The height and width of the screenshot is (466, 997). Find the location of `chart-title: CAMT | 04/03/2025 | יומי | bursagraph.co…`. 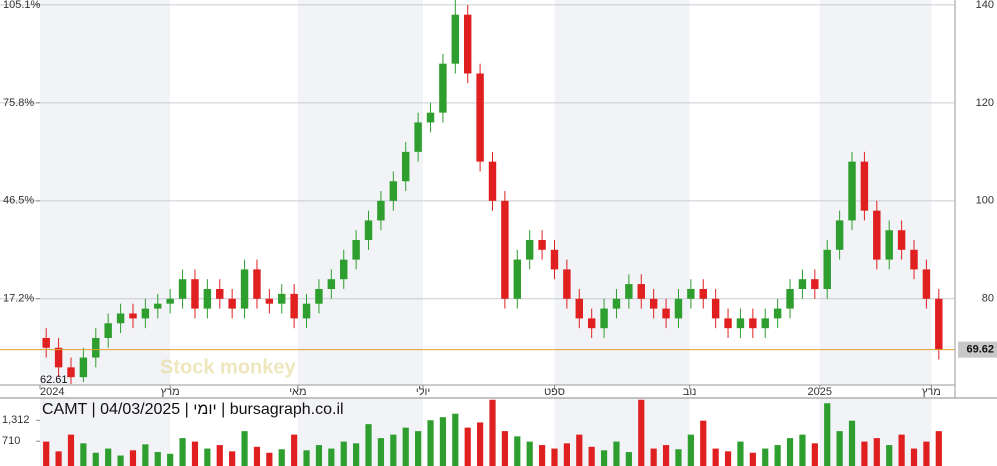

chart-title: CAMT | 04/03/2025 | יומי | bursagraph.co… is located at coordinates (193, 409).